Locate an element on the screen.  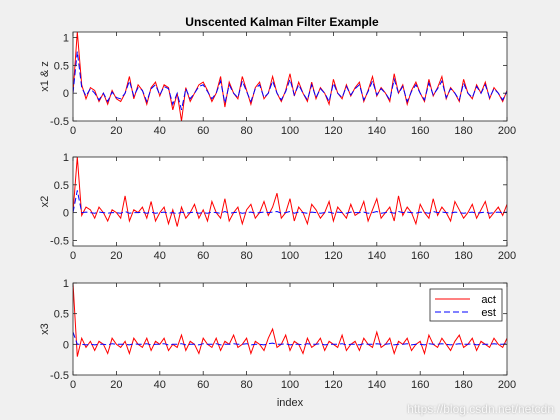
y-axis-label: x3 is located at coordinates (45, 329).